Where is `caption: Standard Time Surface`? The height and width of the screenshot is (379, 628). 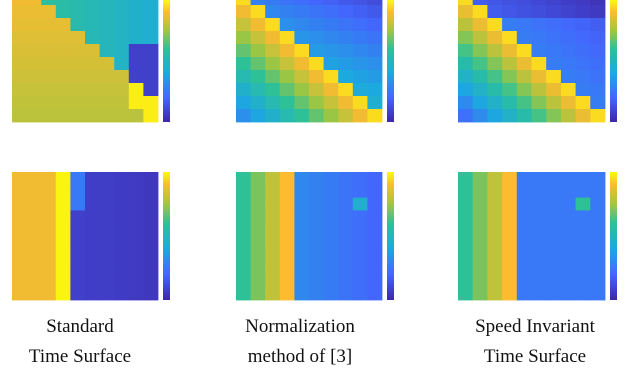 caption: Standard Time Surface is located at coordinates (90, 342).